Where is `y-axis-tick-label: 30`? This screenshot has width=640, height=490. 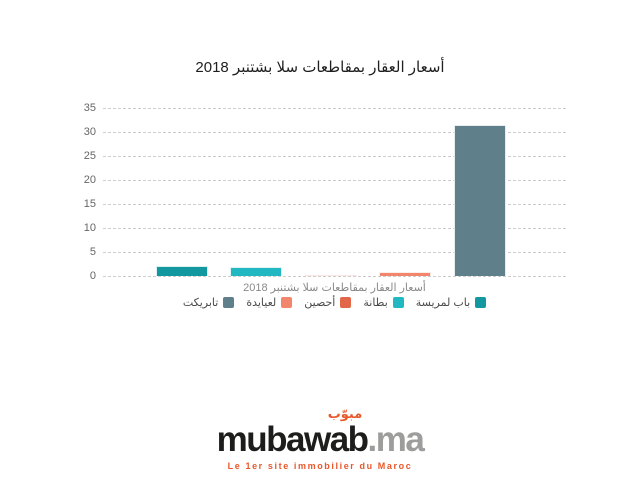
y-axis-tick-label: 30 is located at coordinates (89, 132).